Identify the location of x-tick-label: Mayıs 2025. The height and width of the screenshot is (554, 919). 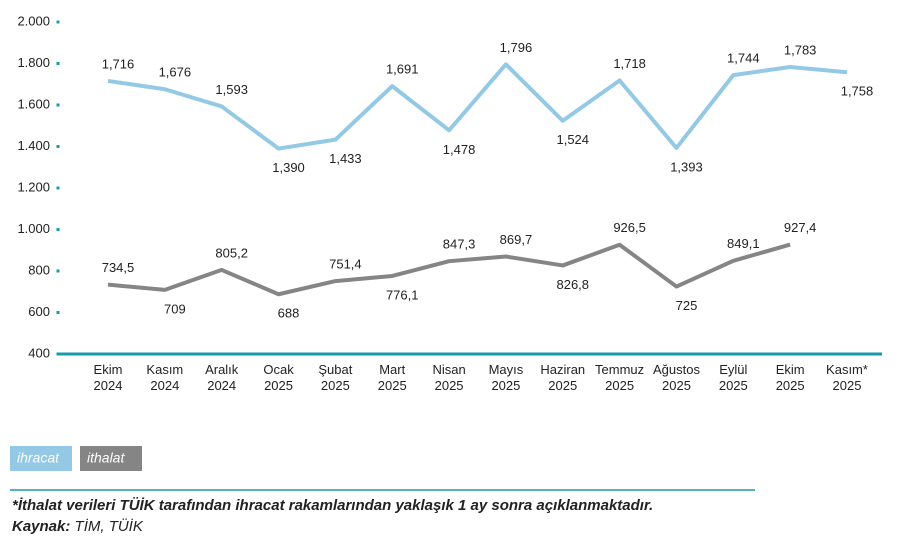
(506, 377).